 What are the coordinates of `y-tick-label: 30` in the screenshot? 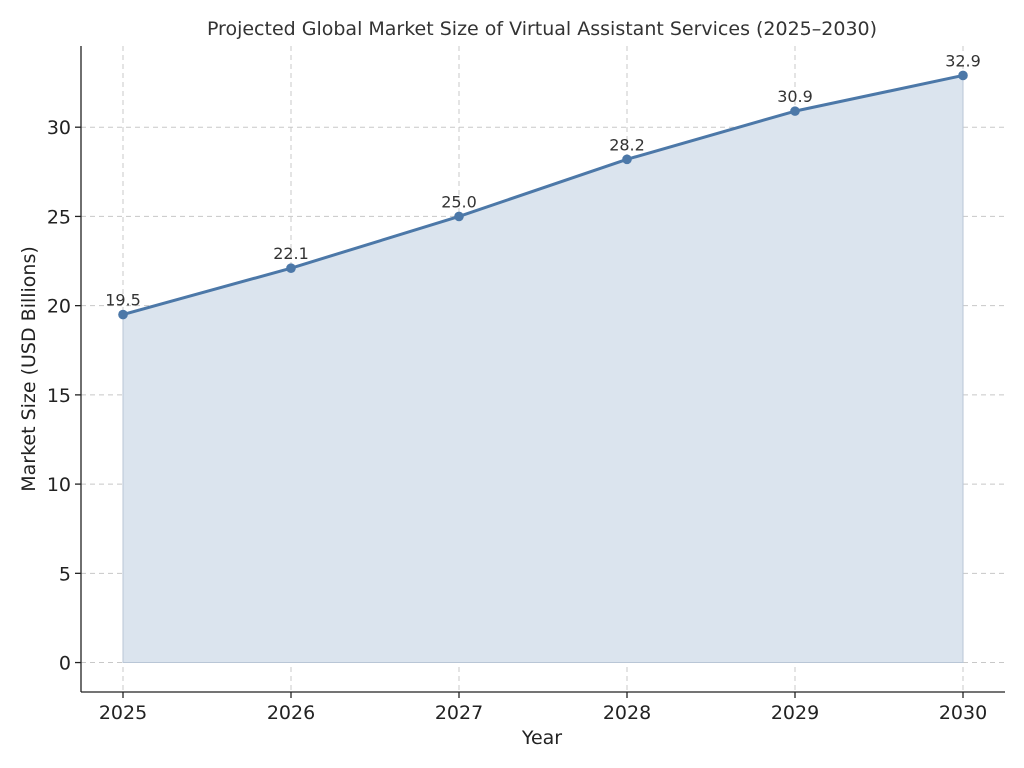 It's located at (59, 128).